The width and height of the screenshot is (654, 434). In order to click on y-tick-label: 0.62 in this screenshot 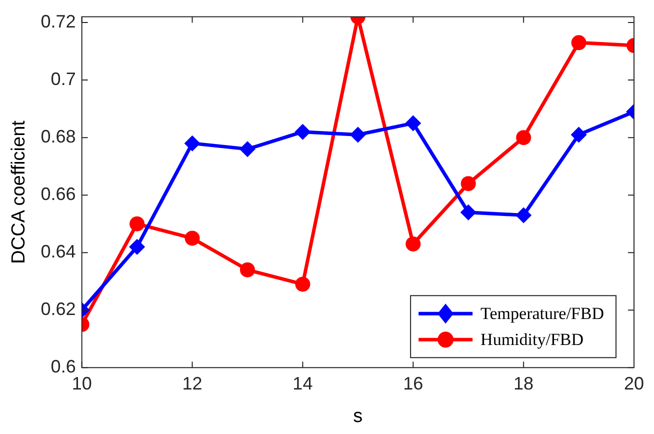, I will do `click(58, 309)`.